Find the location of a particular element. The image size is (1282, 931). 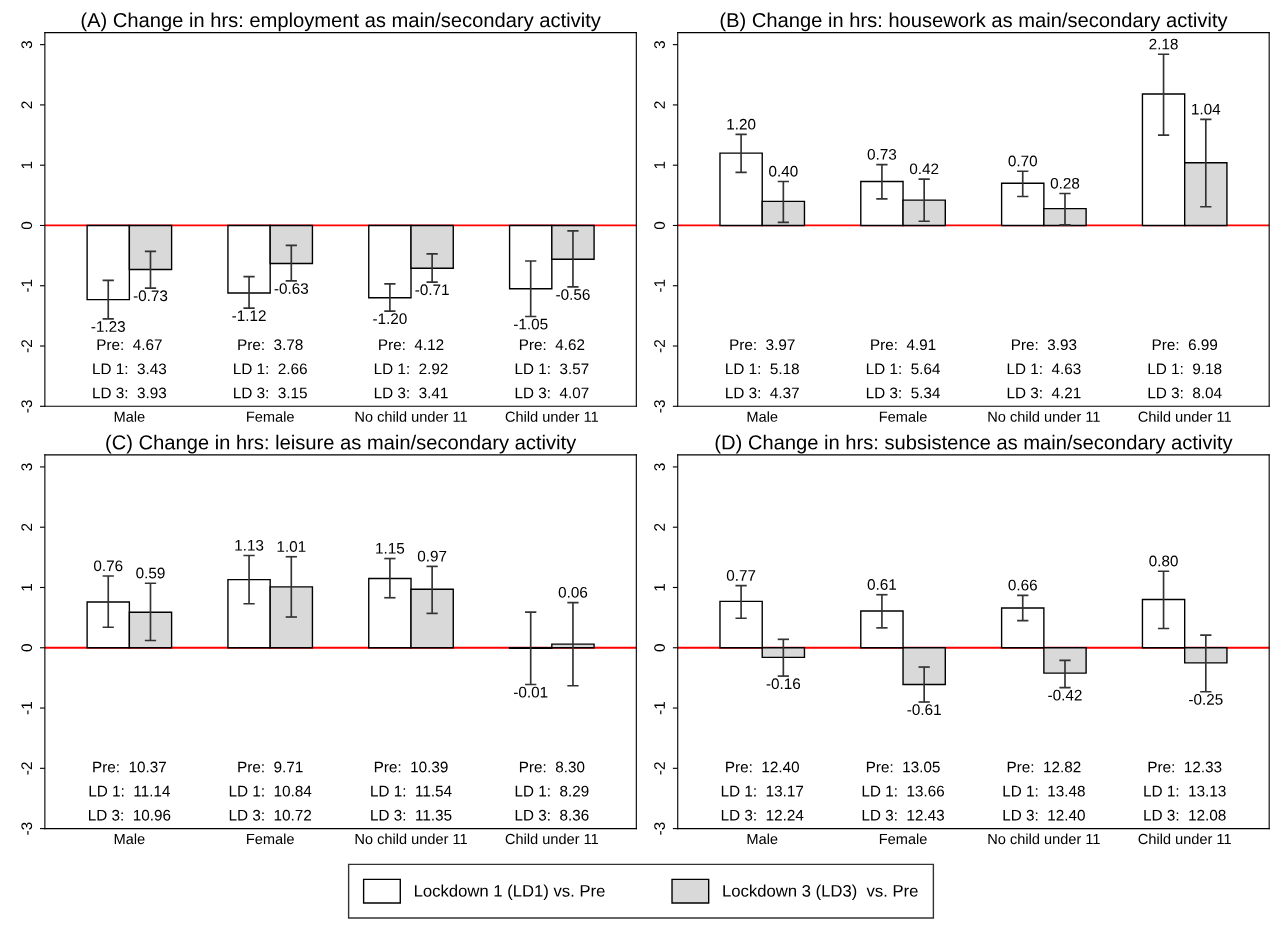

annotation: Pre: 4.12 is located at coordinates (411, 345).